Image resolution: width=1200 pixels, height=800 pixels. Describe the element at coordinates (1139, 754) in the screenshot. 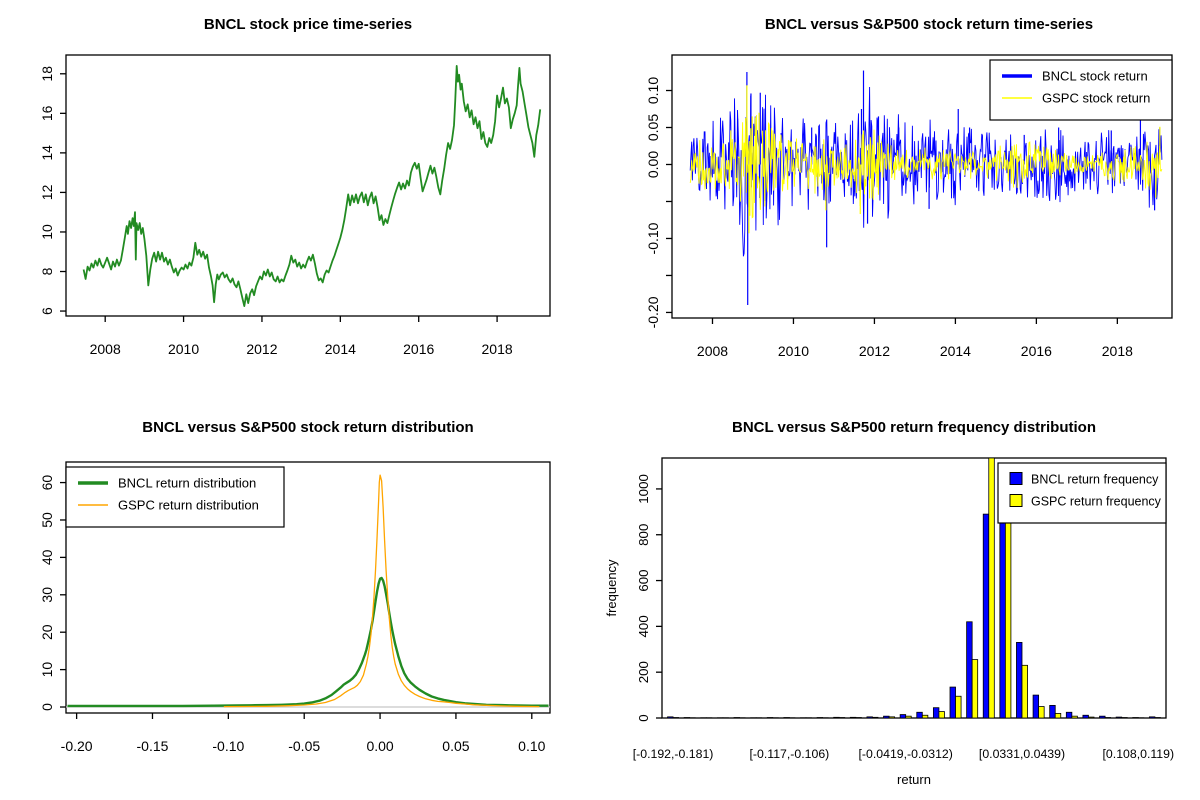

I see `bin-interval-label: [0.108,0.119)` at that location.